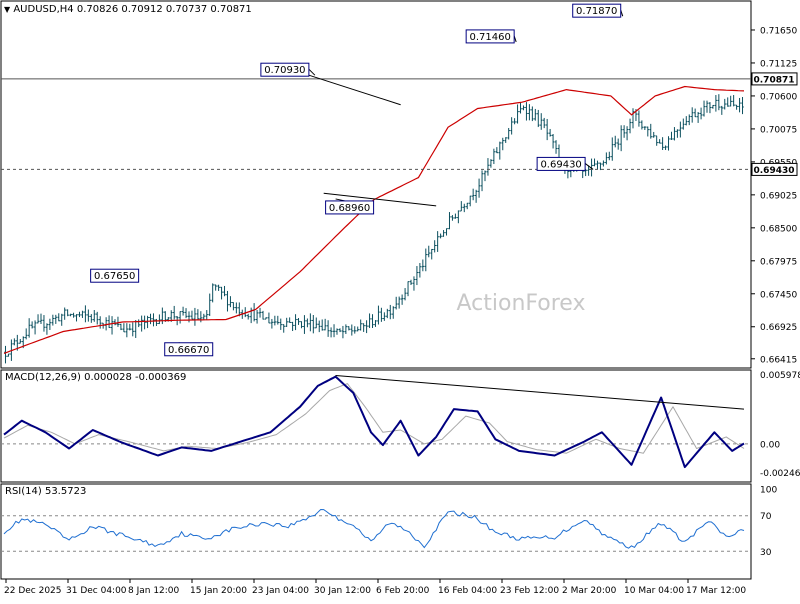 Image resolution: width=800 pixels, height=604 pixels. Describe the element at coordinates (96, 591) in the screenshot. I see `x-tick-label: 31 Dec 04:00` at that location.